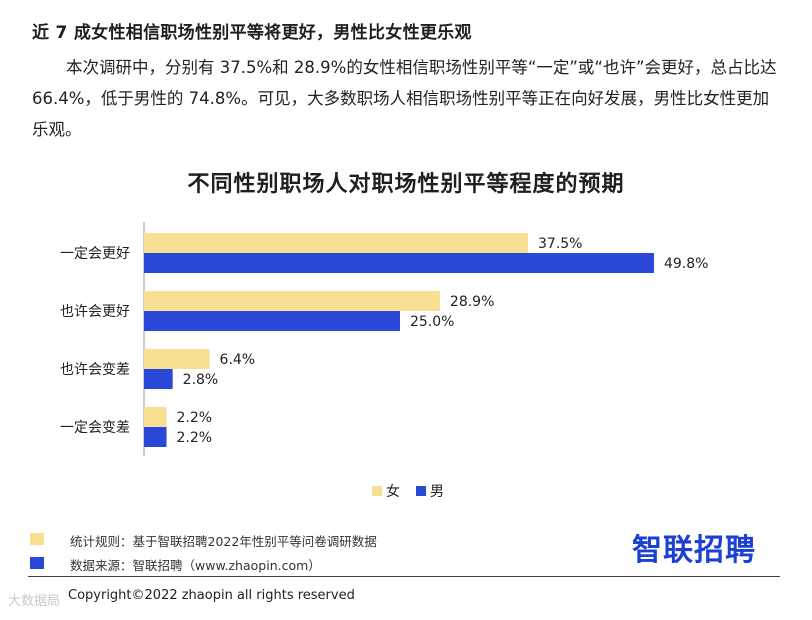 Image resolution: width=812 pixels, height=620 pixels. What do you see at coordinates (95, 428) in the screenshot?
I see `category-label: 一定会变差` at bounding box center [95, 428].